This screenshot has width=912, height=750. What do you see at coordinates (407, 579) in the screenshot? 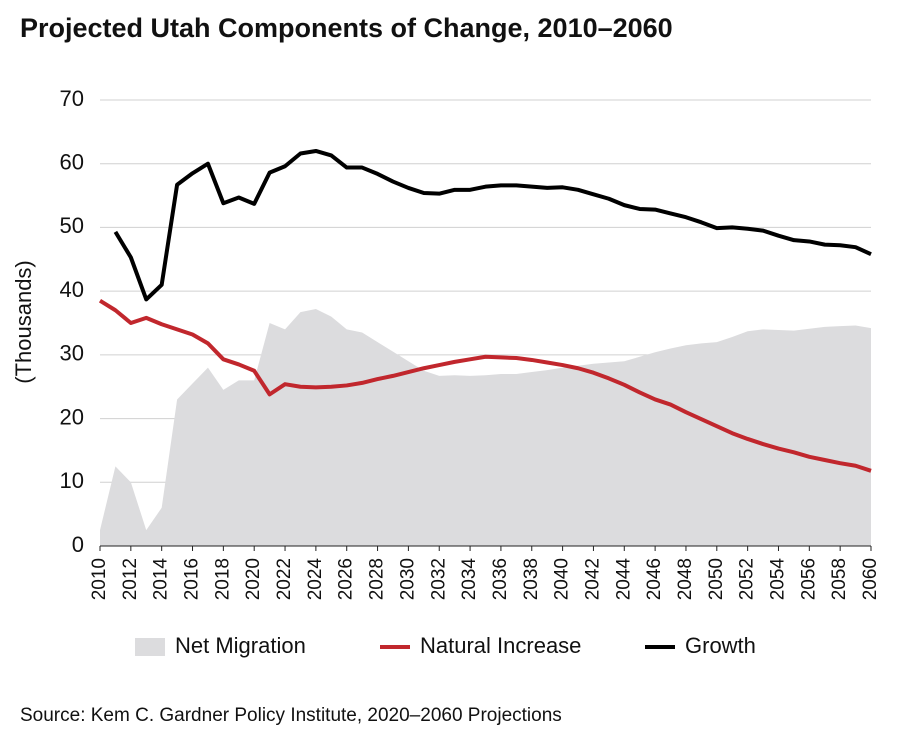
I see `x-tick-label: 2030` at bounding box center [407, 579].